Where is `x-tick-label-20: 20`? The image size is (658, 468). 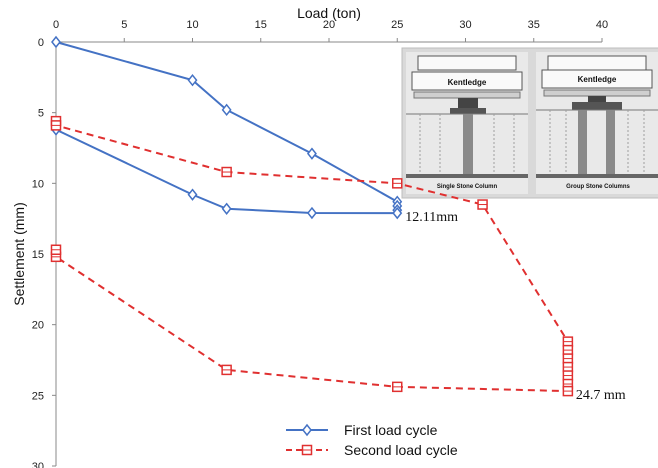 x-tick-label-20: 20 is located at coordinates (329, 25).